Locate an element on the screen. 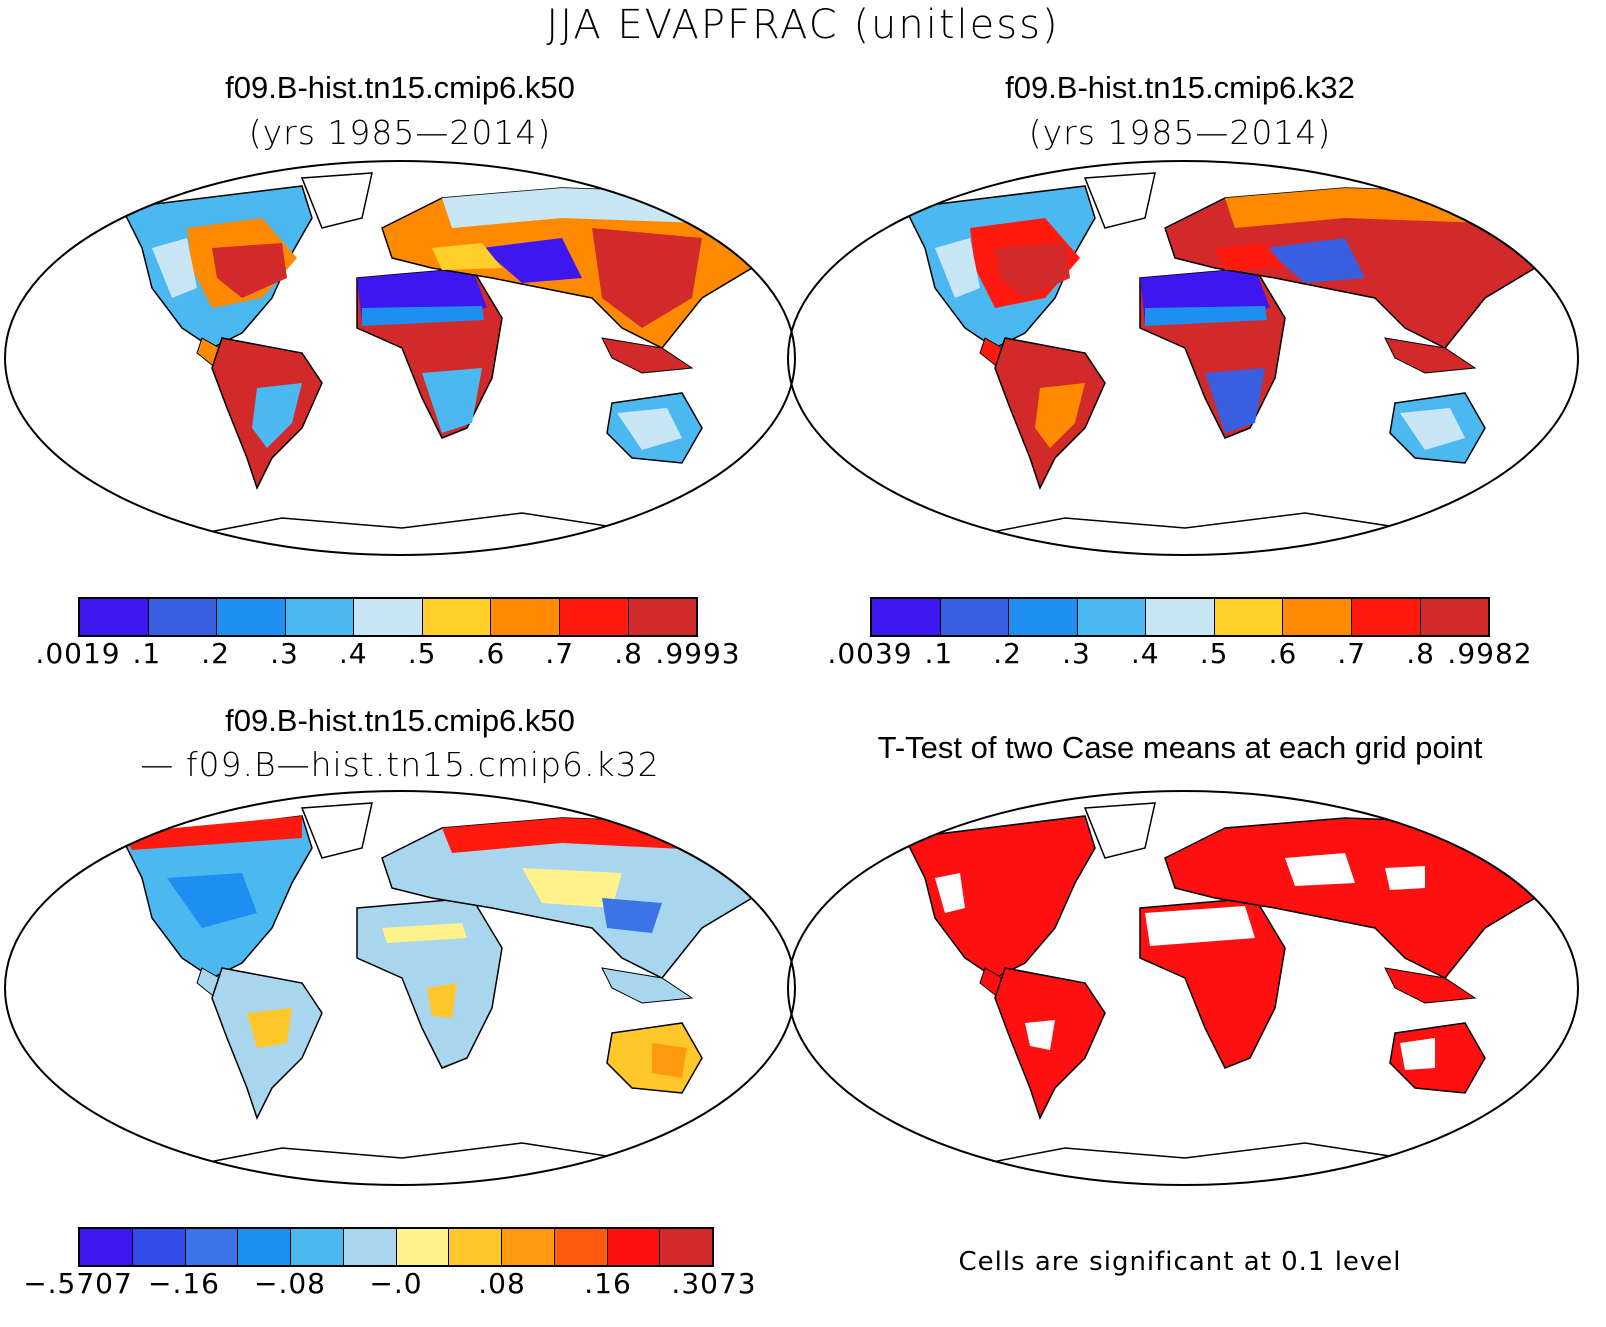  map-ttest is located at coordinates (1183, 988).